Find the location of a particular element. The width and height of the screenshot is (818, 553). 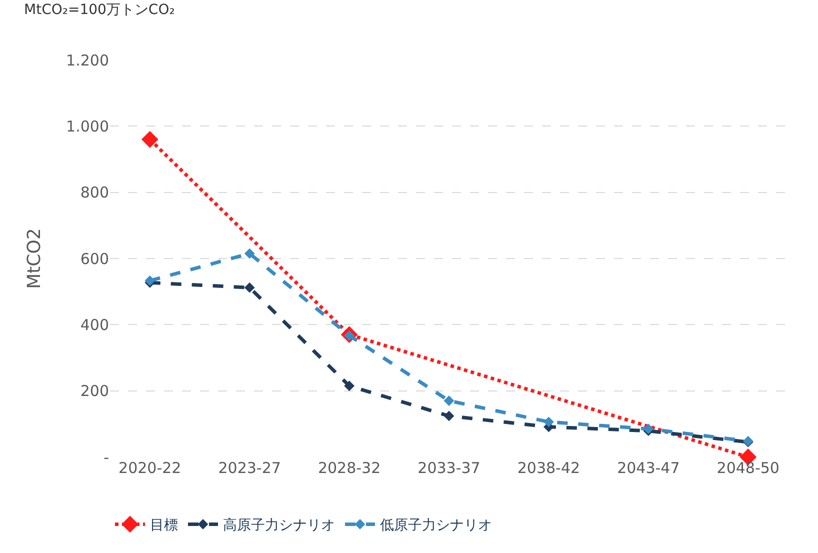

x-tick-label: 2038-42 is located at coordinates (548, 468).